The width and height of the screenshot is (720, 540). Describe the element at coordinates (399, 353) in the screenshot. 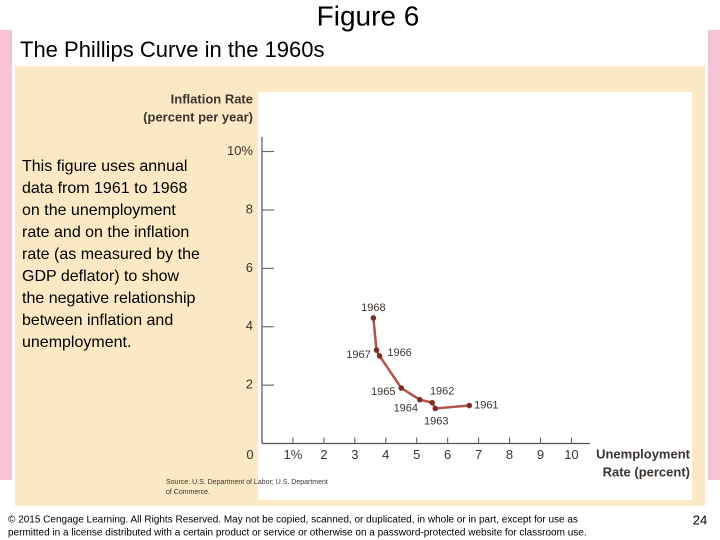

I see `point-label: 1966` at that location.